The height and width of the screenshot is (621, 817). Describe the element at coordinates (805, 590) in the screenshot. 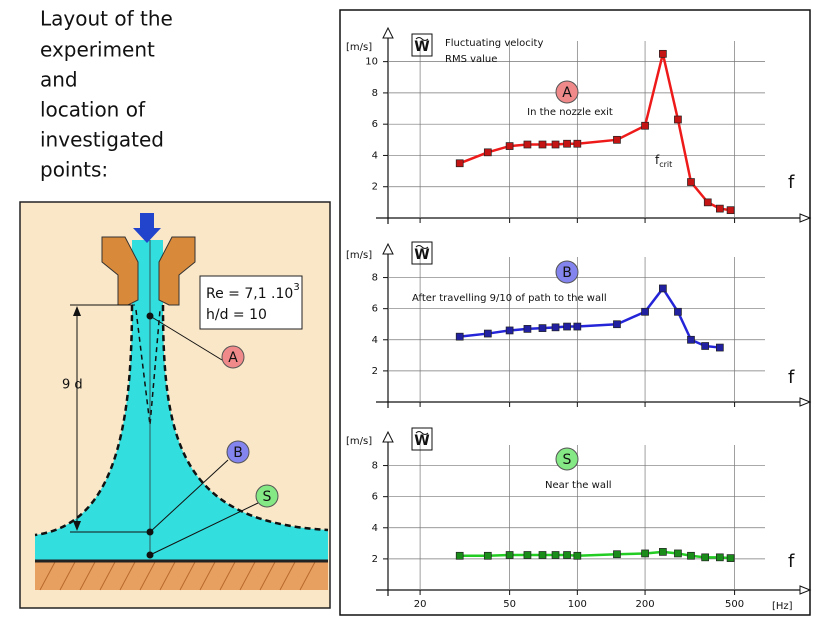

I see `x-axis-arrow` at that location.